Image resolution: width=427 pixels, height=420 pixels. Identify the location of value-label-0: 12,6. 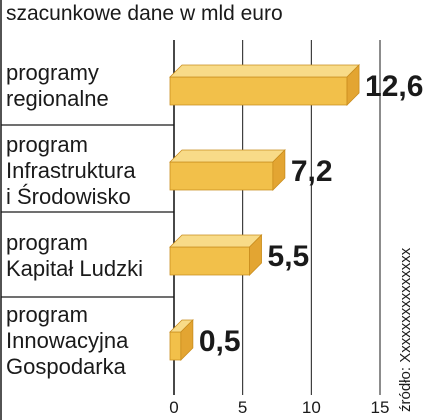
(394, 86).